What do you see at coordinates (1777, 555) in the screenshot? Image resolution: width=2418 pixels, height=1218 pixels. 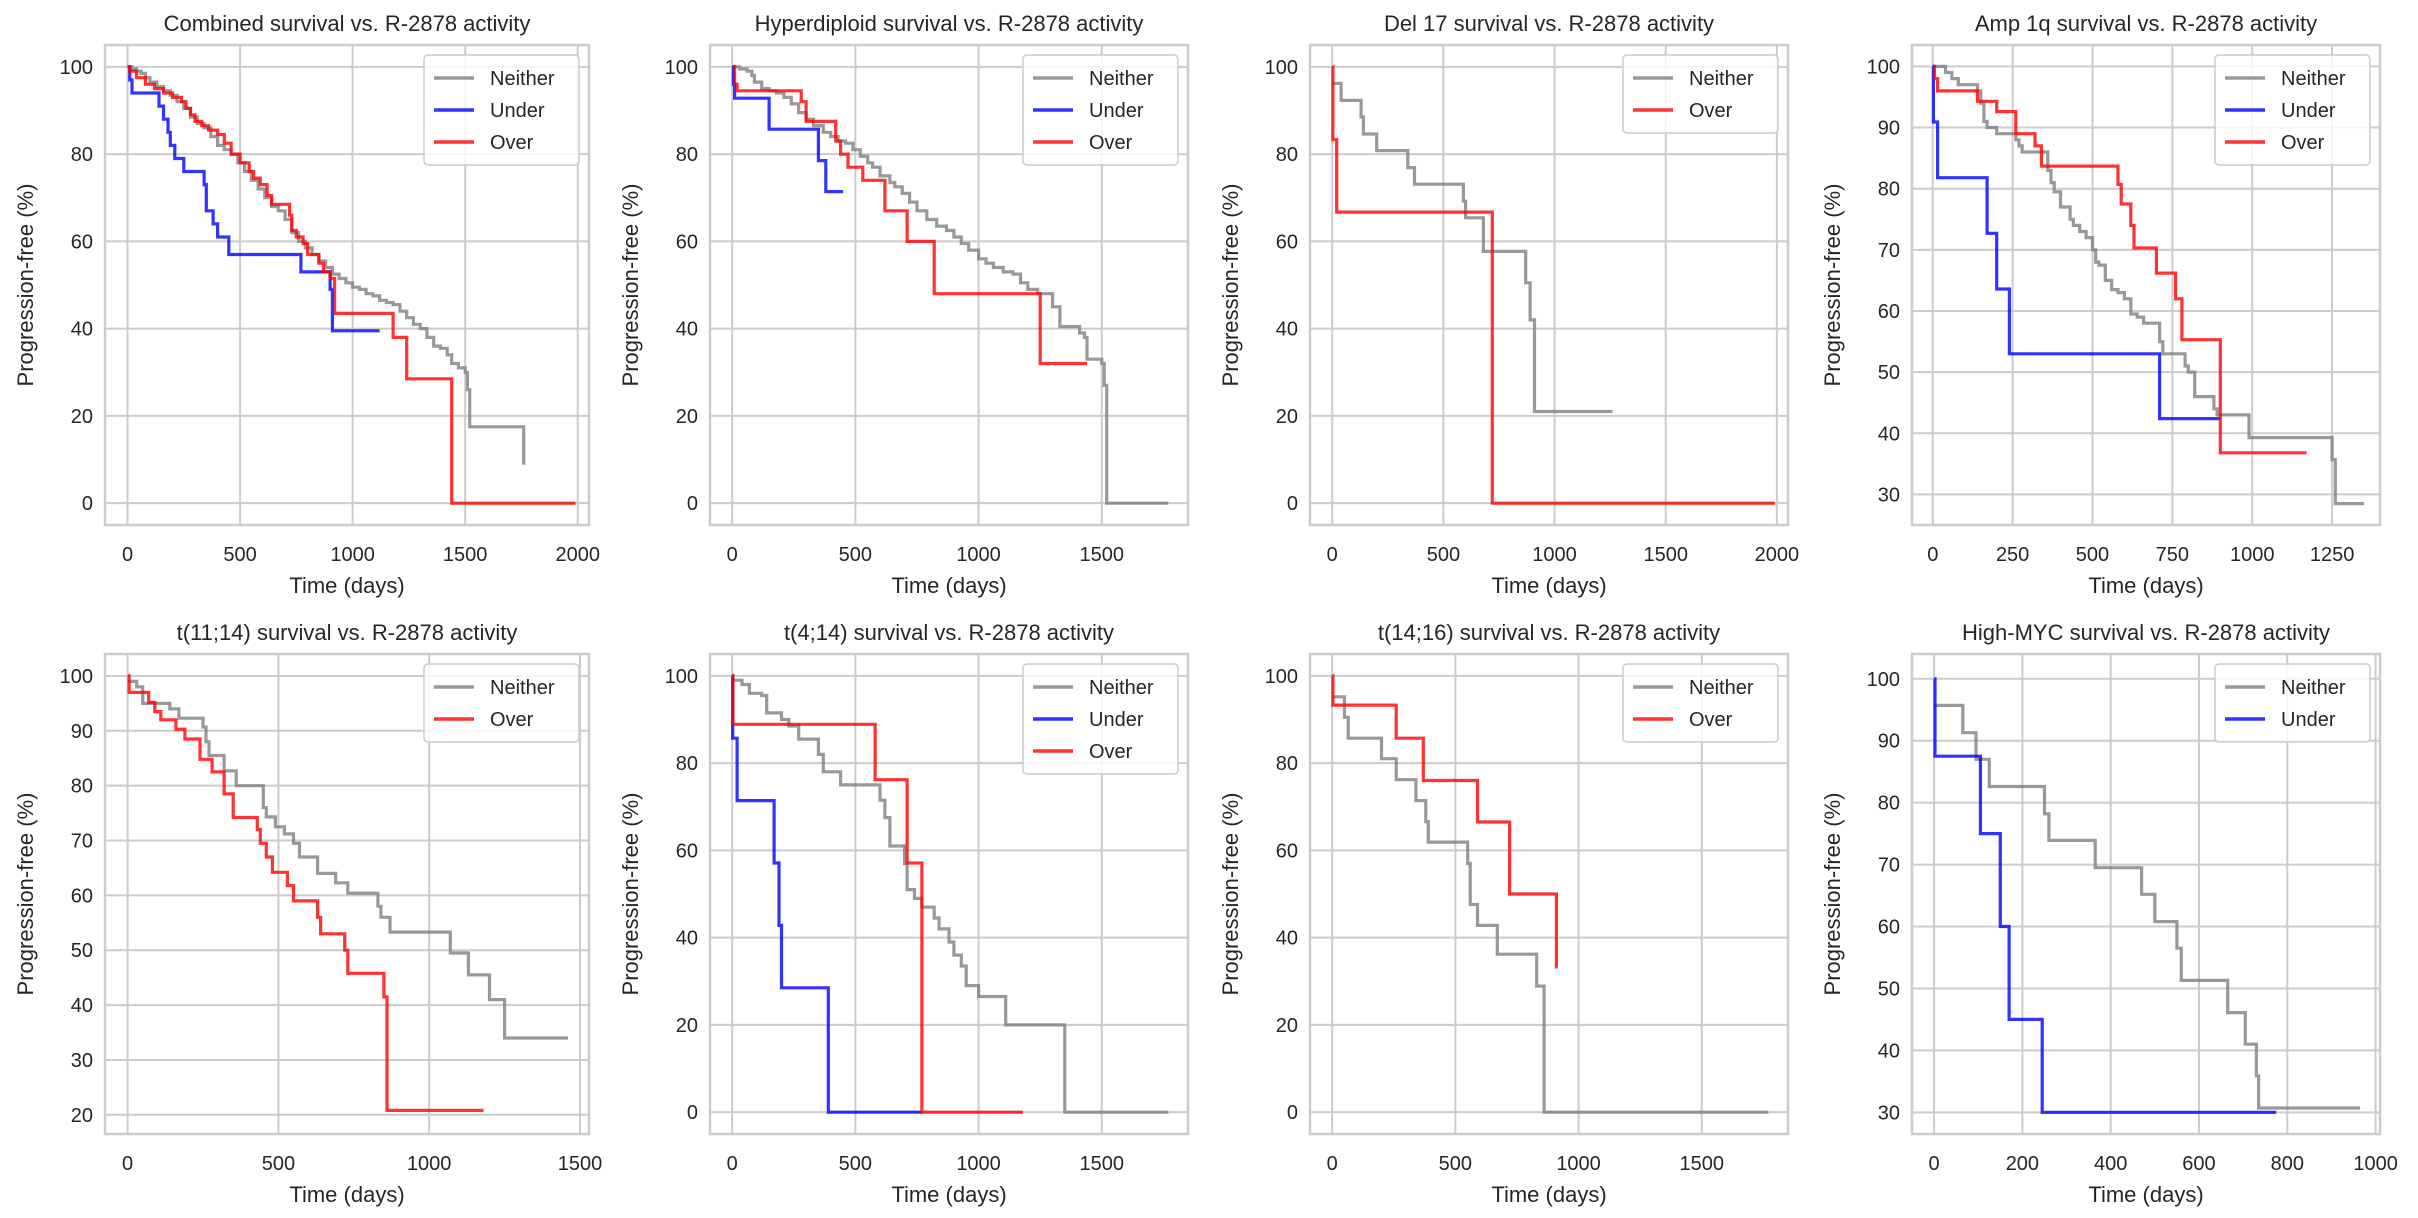 I see `x-tick-label: 2000` at bounding box center [1777, 555].